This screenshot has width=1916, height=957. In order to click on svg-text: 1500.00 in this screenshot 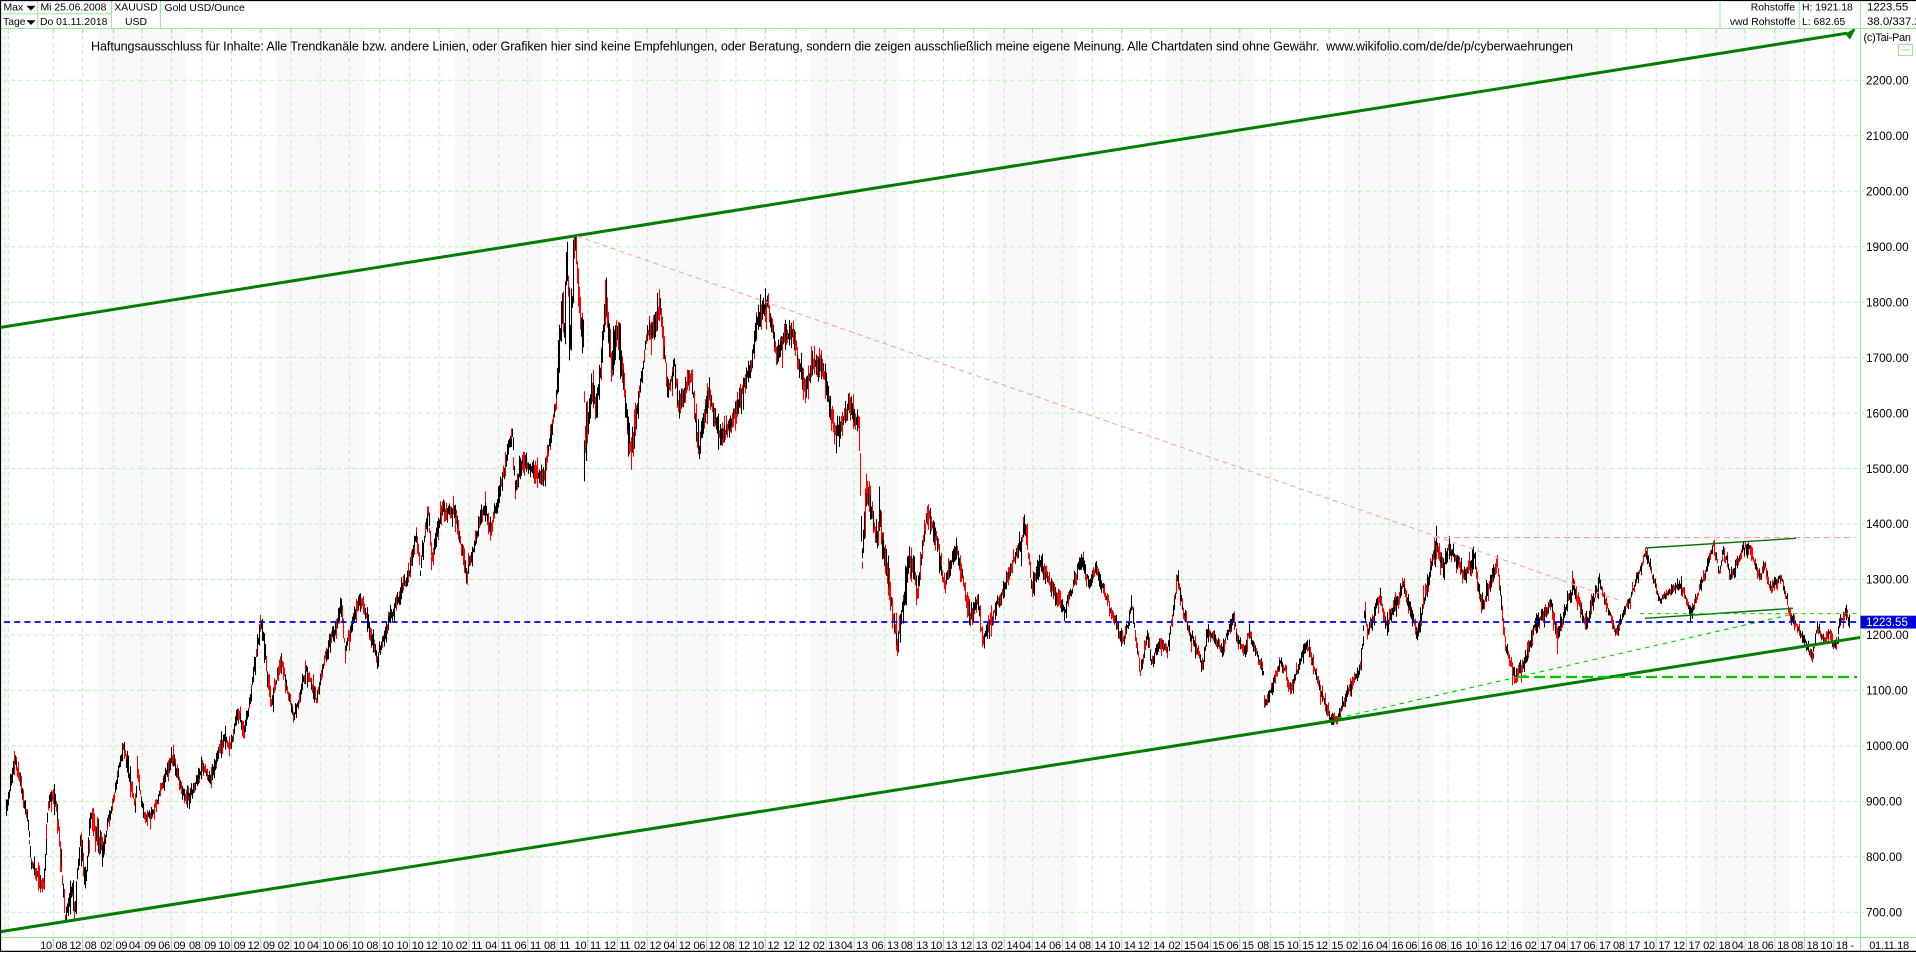, I will do `click(1887, 469)`.